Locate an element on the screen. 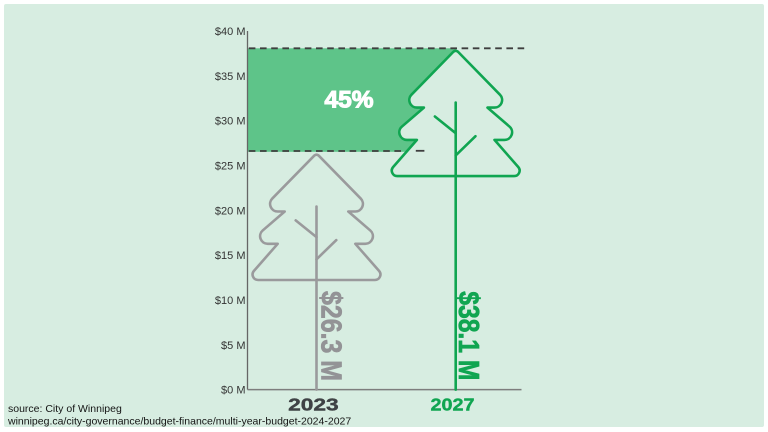 The height and width of the screenshot is (432, 768). svg-text: $35 M is located at coordinates (230, 77).